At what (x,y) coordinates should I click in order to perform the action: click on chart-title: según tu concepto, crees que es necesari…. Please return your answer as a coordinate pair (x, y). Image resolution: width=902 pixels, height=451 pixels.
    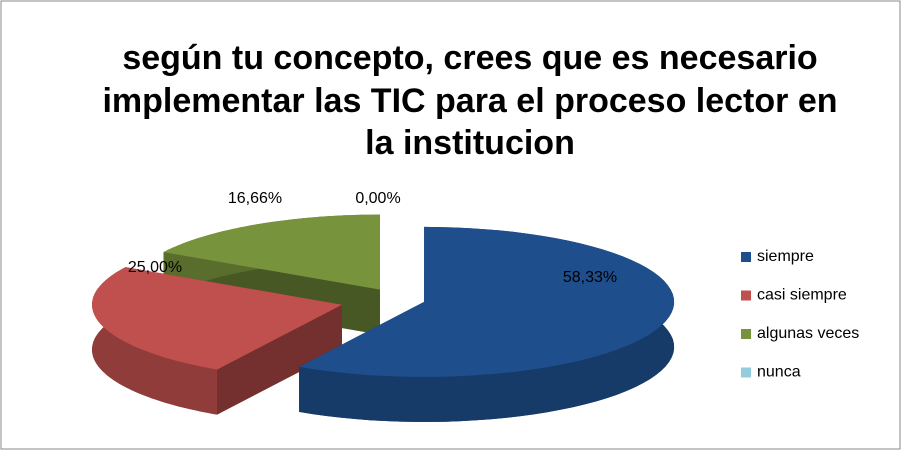
    Looking at the image, I should click on (469, 58).